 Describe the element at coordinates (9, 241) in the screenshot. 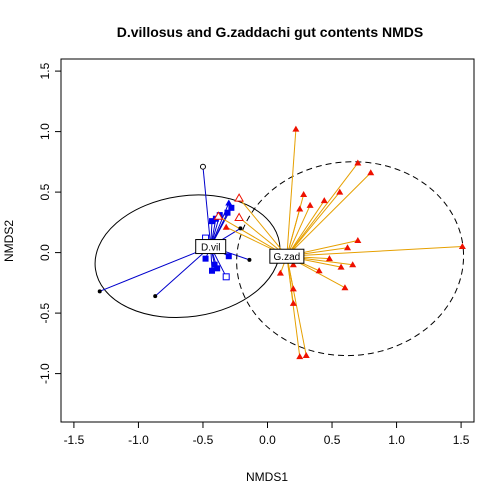

I see `y-axis-label: NMDS2` at that location.